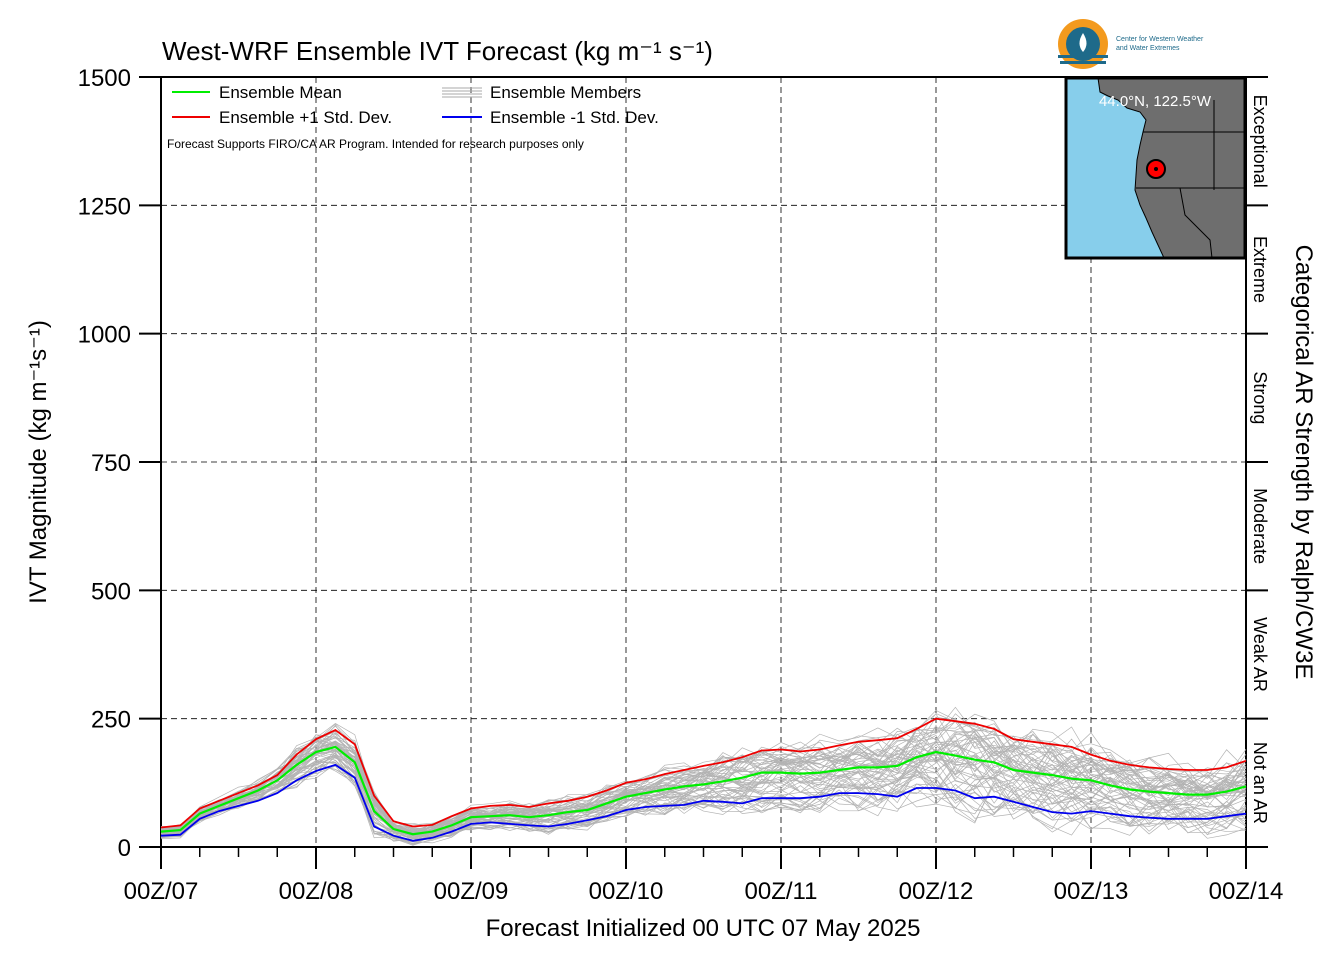 The width and height of the screenshot is (1336, 962). What do you see at coordinates (111, 720) in the screenshot?
I see `y-tick-label: 250` at bounding box center [111, 720].